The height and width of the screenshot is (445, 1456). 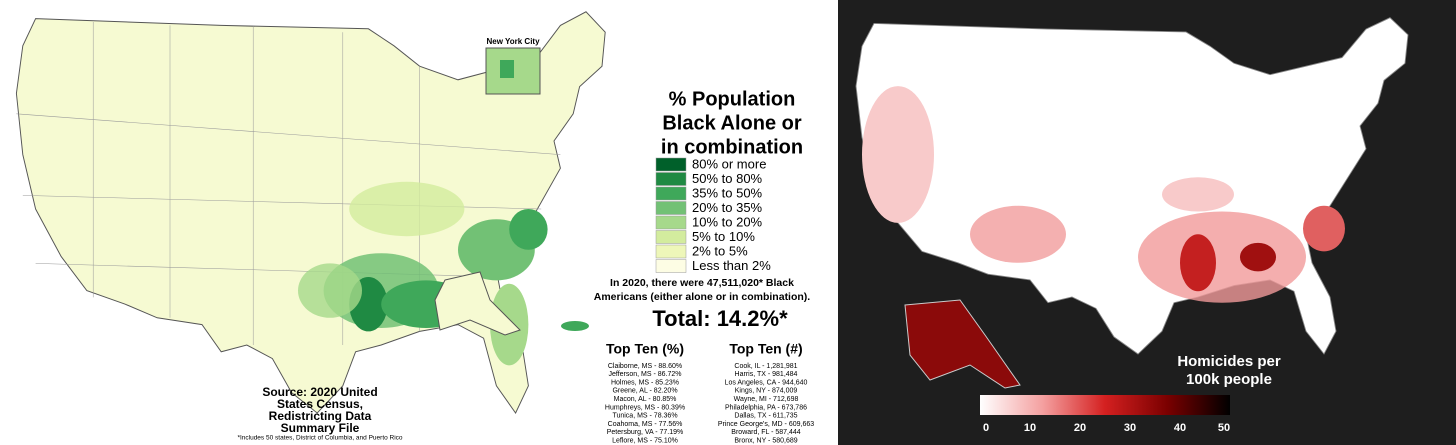 What do you see at coordinates (766, 374) in the screenshot?
I see `top-ten-item: Harris, TX - 981,484` at bounding box center [766, 374].